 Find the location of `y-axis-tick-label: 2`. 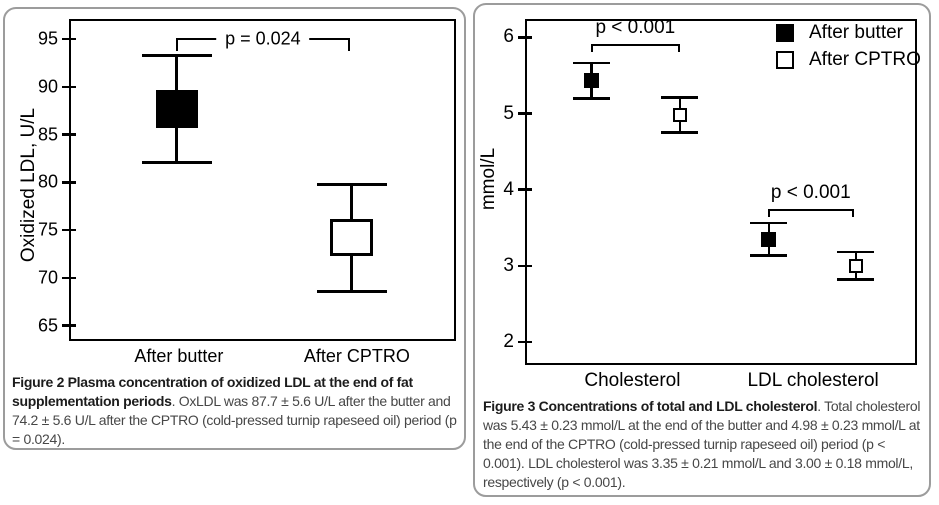

y-axis-tick-label: 2 is located at coordinates (508, 342).